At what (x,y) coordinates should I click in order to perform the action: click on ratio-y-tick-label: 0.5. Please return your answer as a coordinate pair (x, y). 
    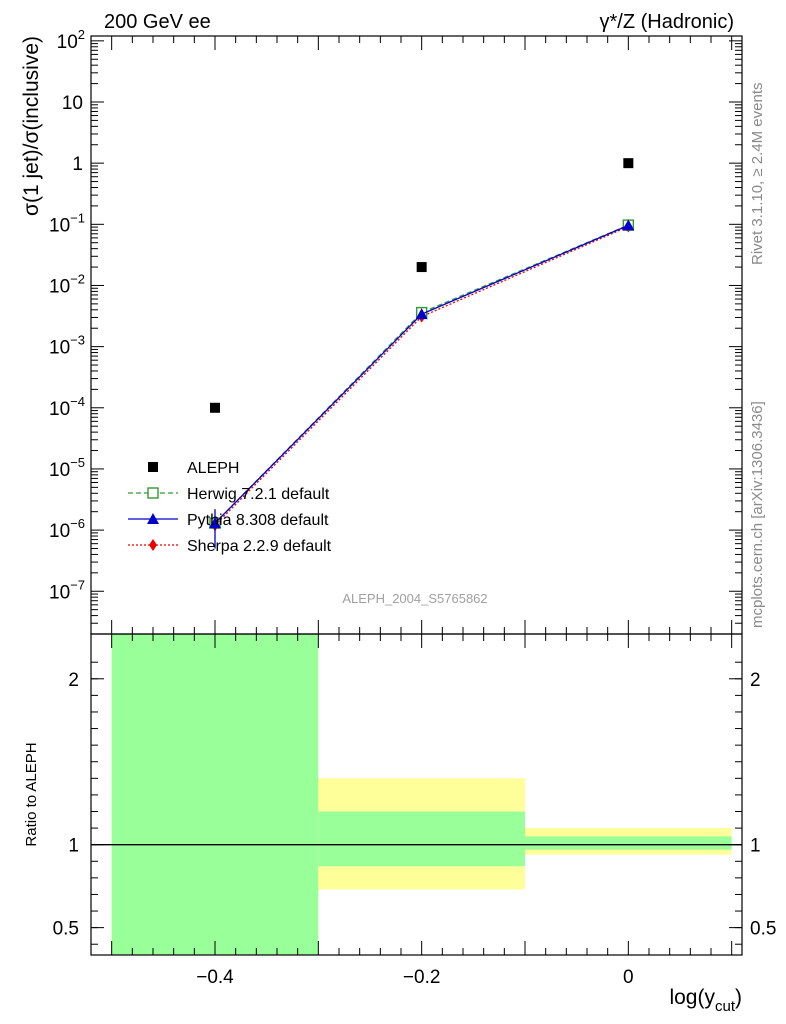
    Looking at the image, I should click on (66, 929).